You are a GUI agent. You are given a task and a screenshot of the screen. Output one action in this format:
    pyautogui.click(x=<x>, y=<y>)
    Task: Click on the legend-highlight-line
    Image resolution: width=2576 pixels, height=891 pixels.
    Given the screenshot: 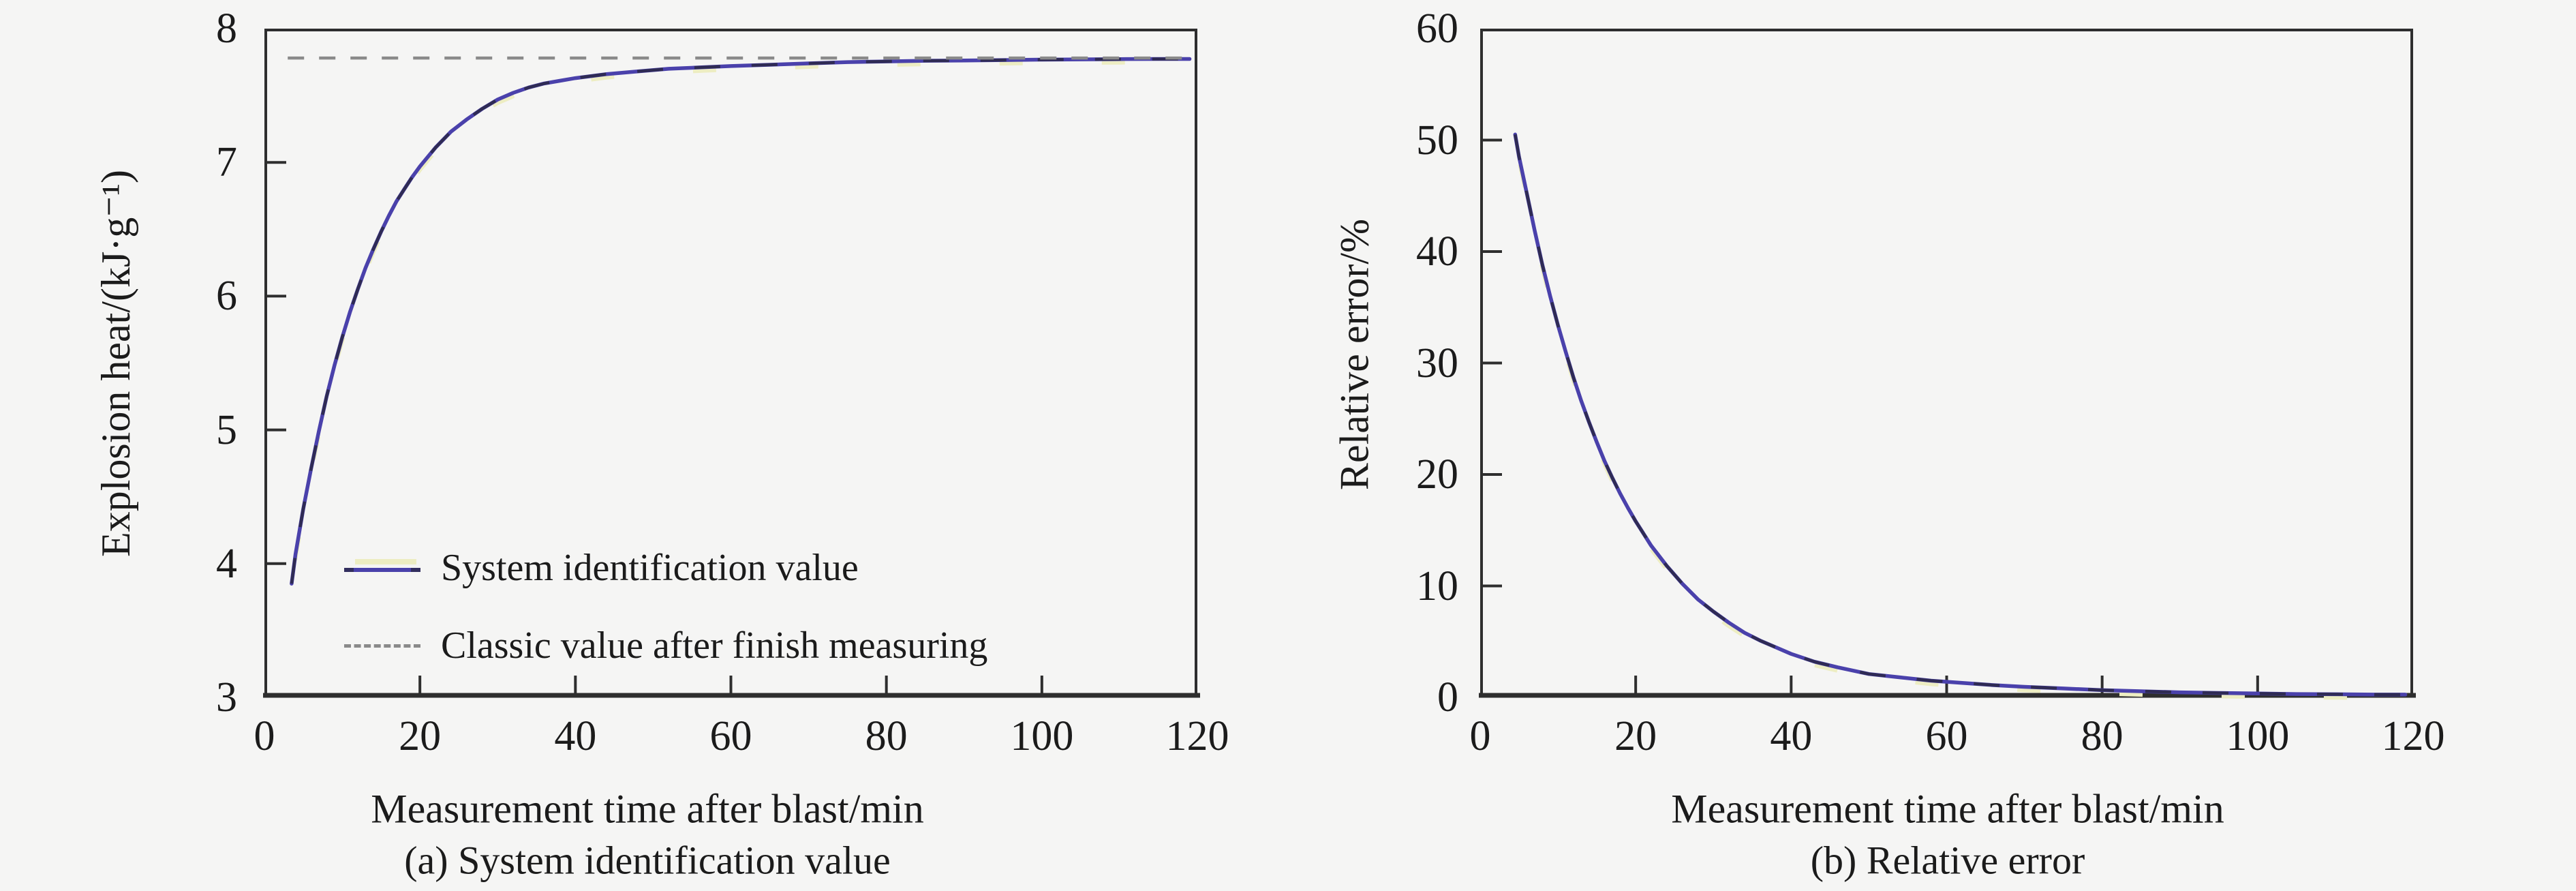 What is the action you would take?
    pyautogui.click(x=385, y=561)
    